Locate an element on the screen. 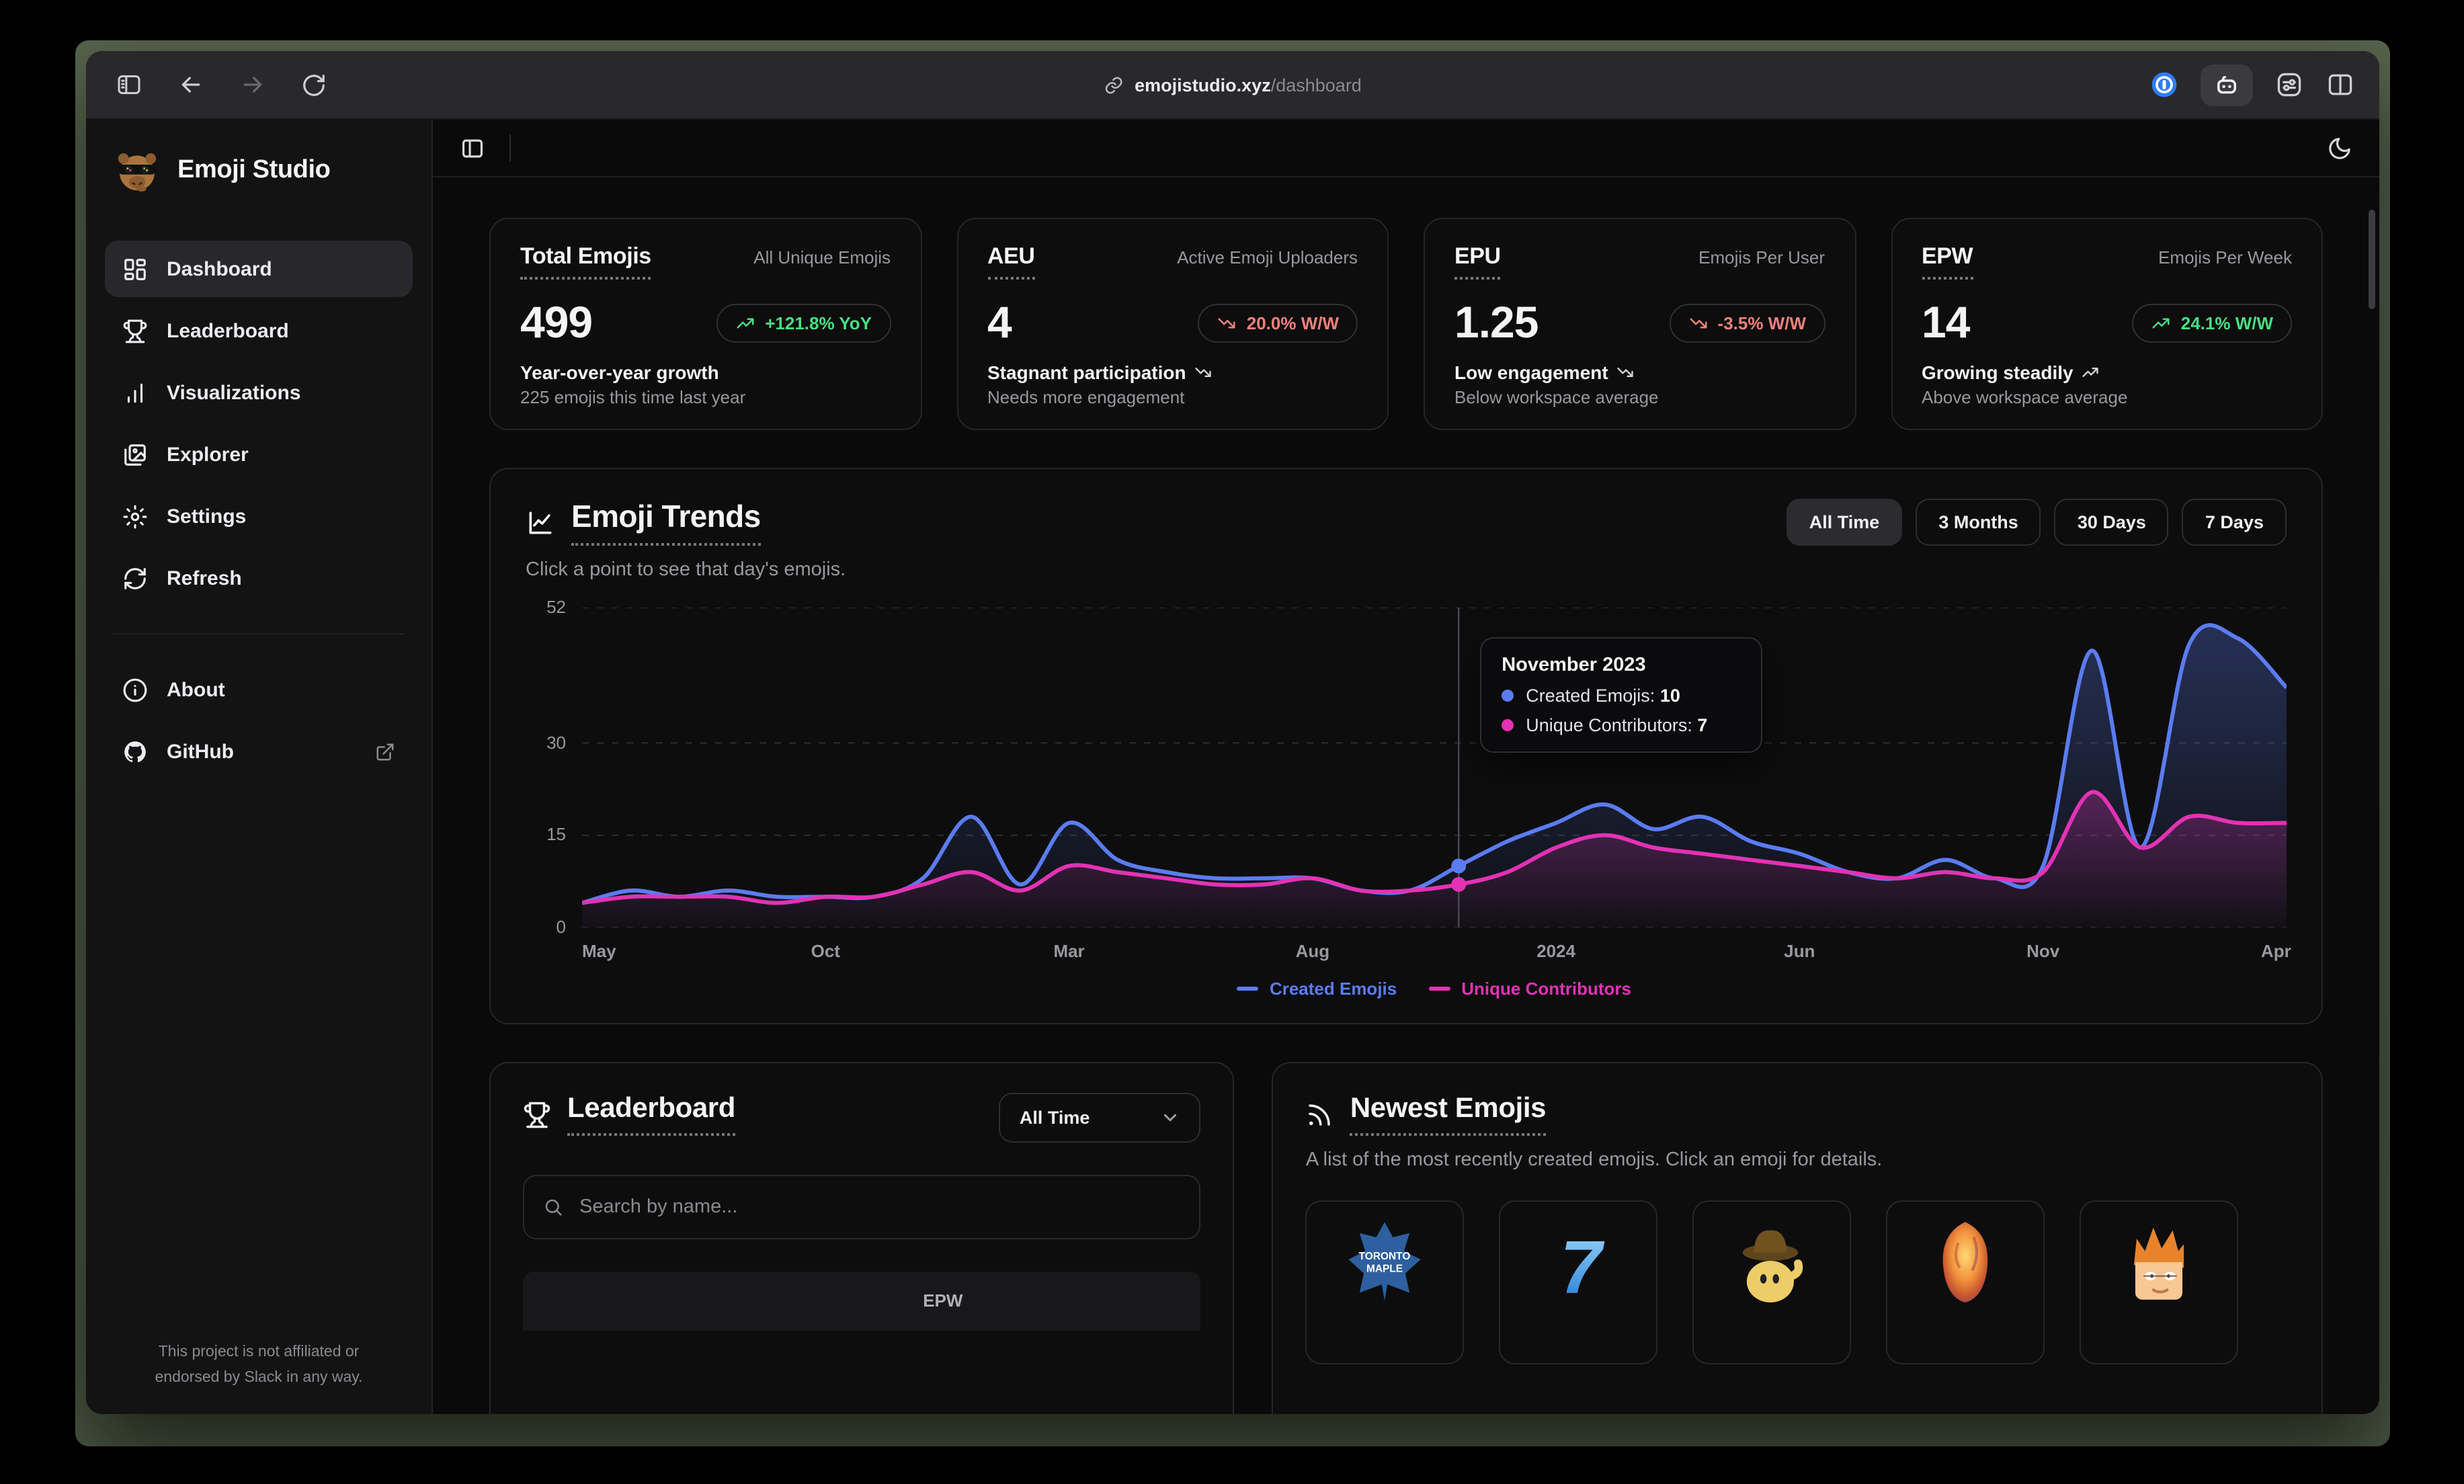  rss-icon is located at coordinates (1320, 1114).